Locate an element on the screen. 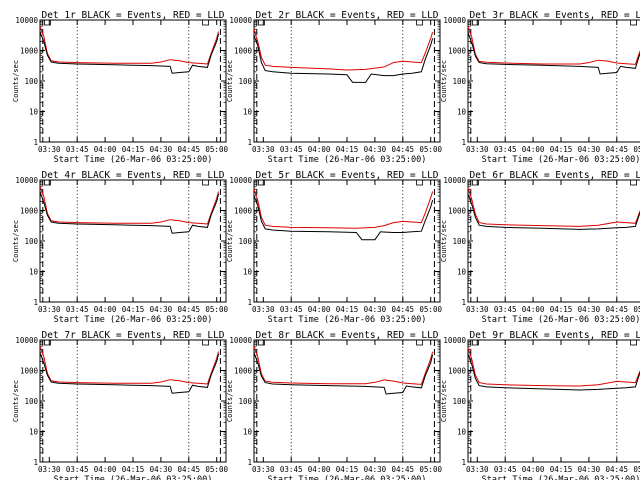 The width and height of the screenshot is (640, 480). panel-title: Det 5r BLACK = Events, RED = LLD is located at coordinates (346, 175).